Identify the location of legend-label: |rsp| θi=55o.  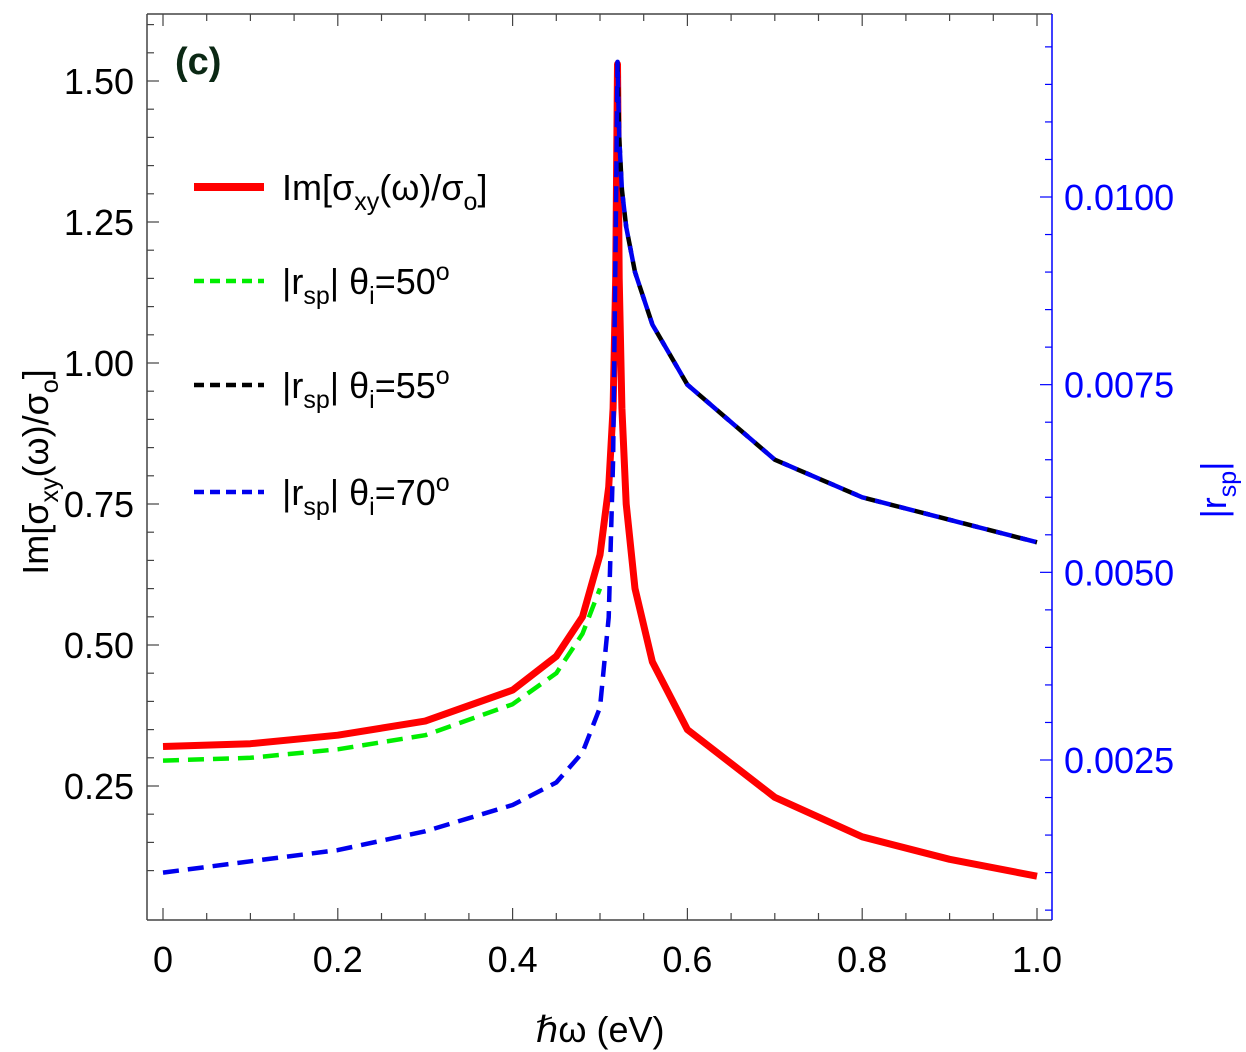
(366, 388).